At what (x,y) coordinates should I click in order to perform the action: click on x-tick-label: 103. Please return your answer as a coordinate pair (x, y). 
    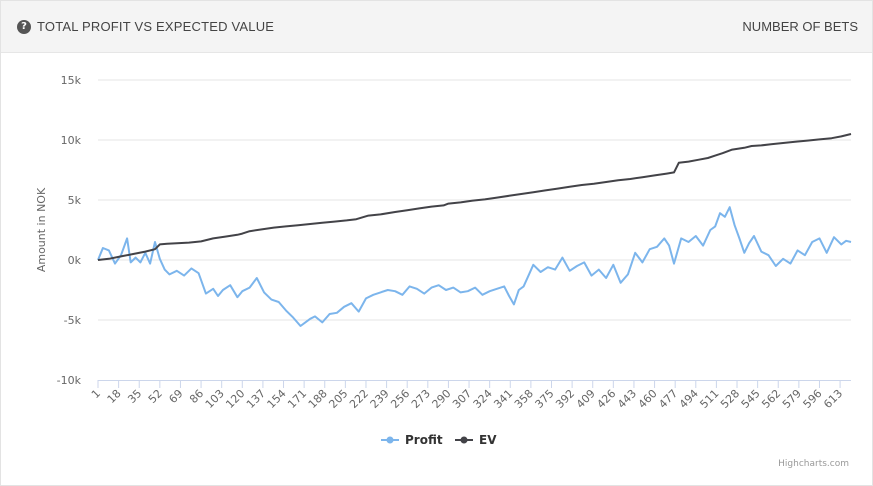
    Looking at the image, I should click on (215, 399).